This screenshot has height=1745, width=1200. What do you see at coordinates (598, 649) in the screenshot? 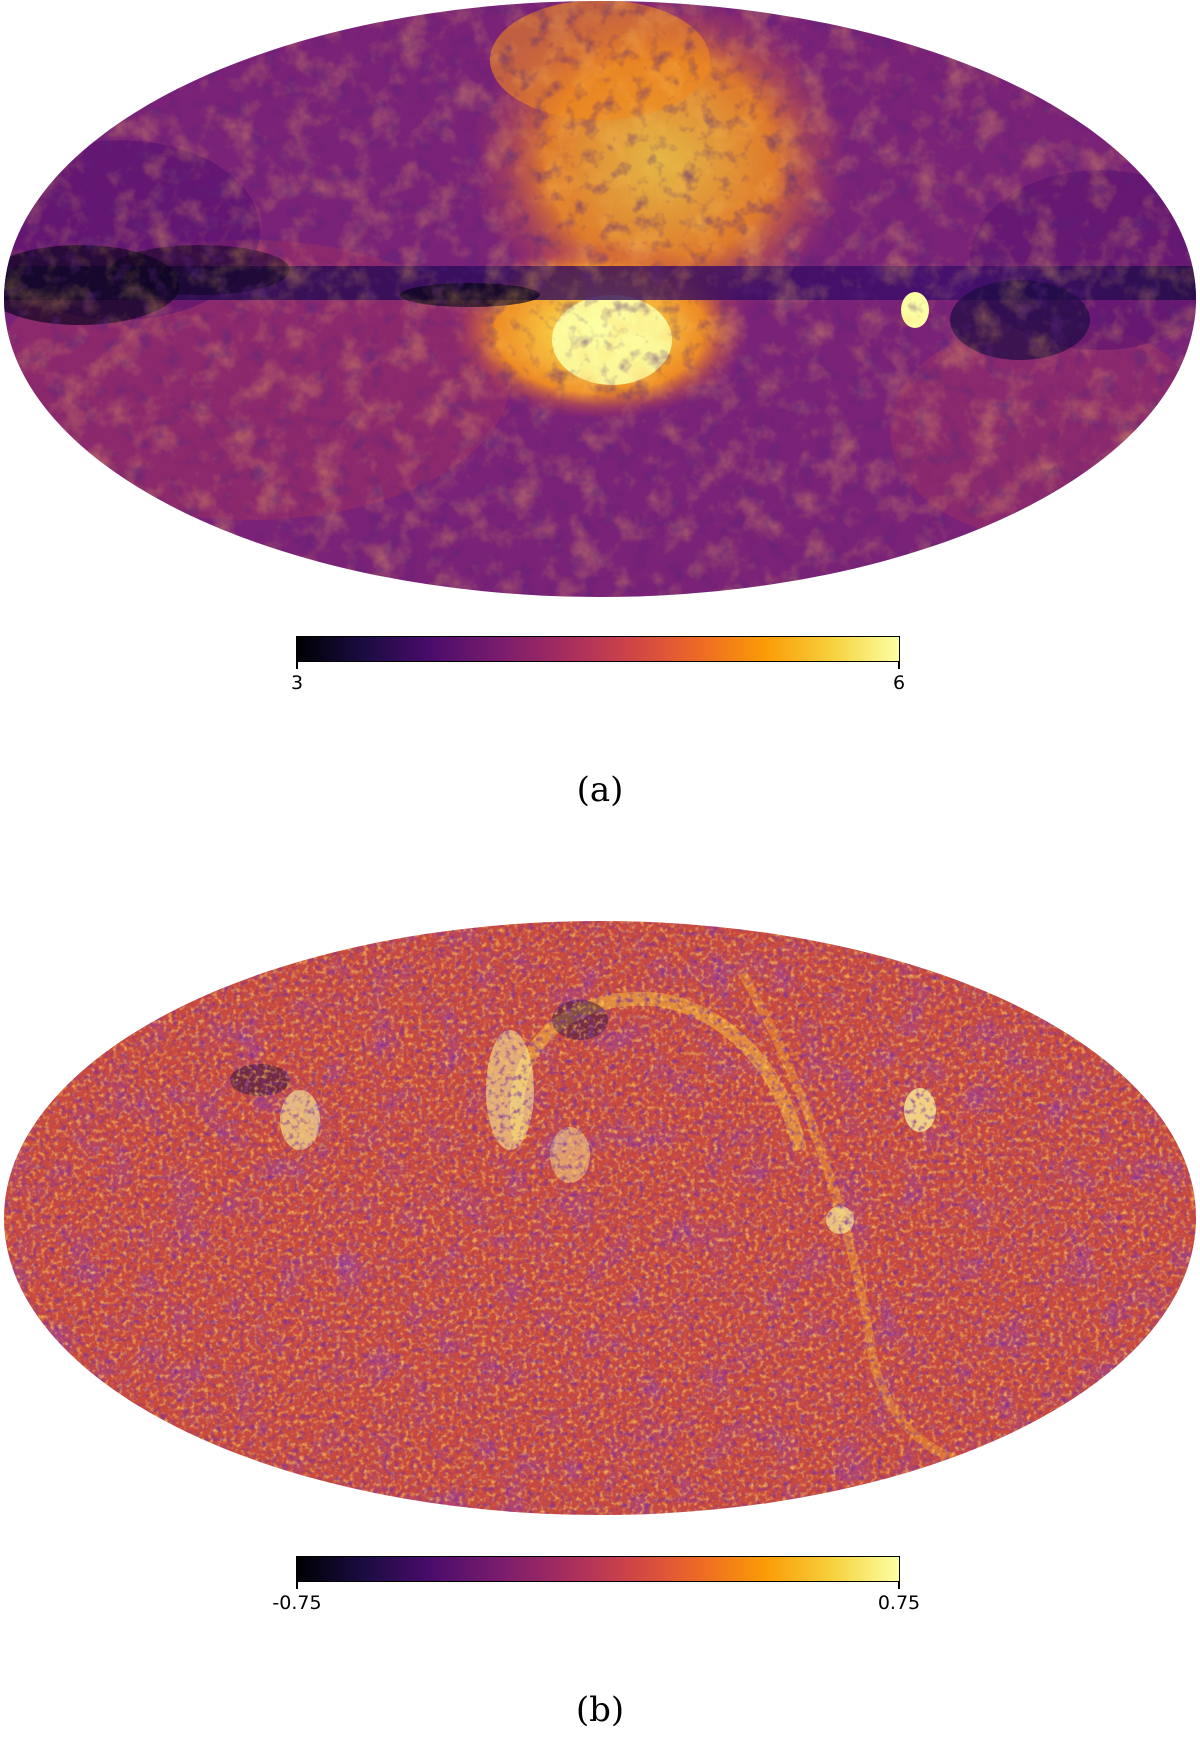
I see `colorbar-a` at bounding box center [598, 649].